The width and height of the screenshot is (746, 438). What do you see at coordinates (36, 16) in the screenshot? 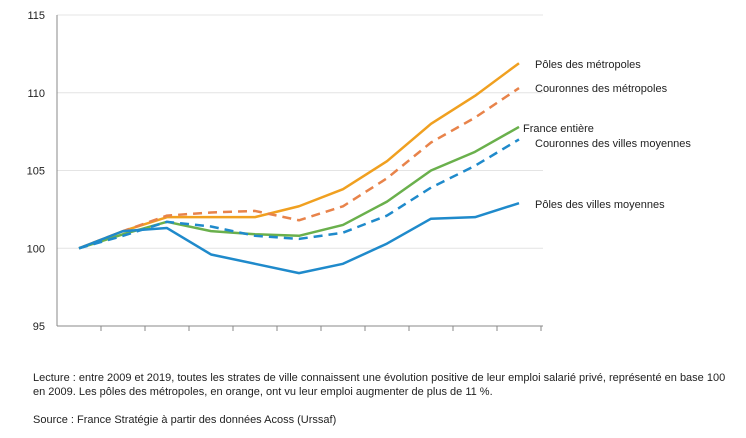
I see `y-tick-label: 115` at bounding box center [36, 16].